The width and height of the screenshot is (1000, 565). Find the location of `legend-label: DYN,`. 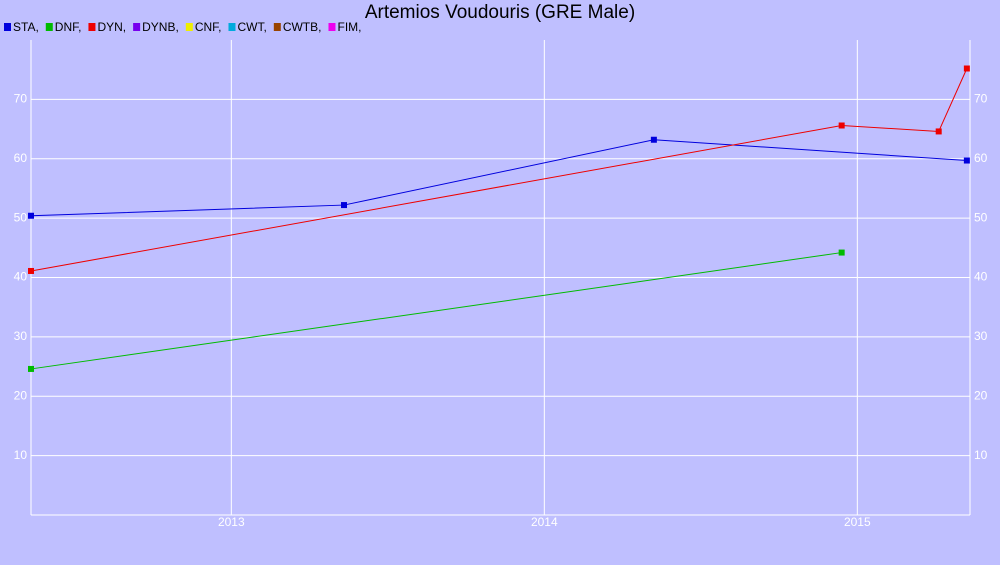

legend-label: DYN, is located at coordinates (111, 27).